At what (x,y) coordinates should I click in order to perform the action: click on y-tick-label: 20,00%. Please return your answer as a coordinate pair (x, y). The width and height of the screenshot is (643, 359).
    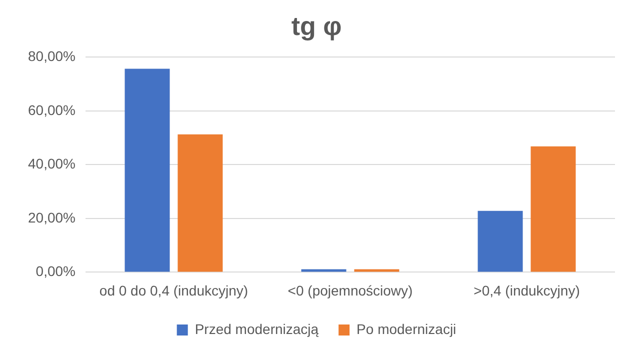
    Looking at the image, I should click on (52, 217).